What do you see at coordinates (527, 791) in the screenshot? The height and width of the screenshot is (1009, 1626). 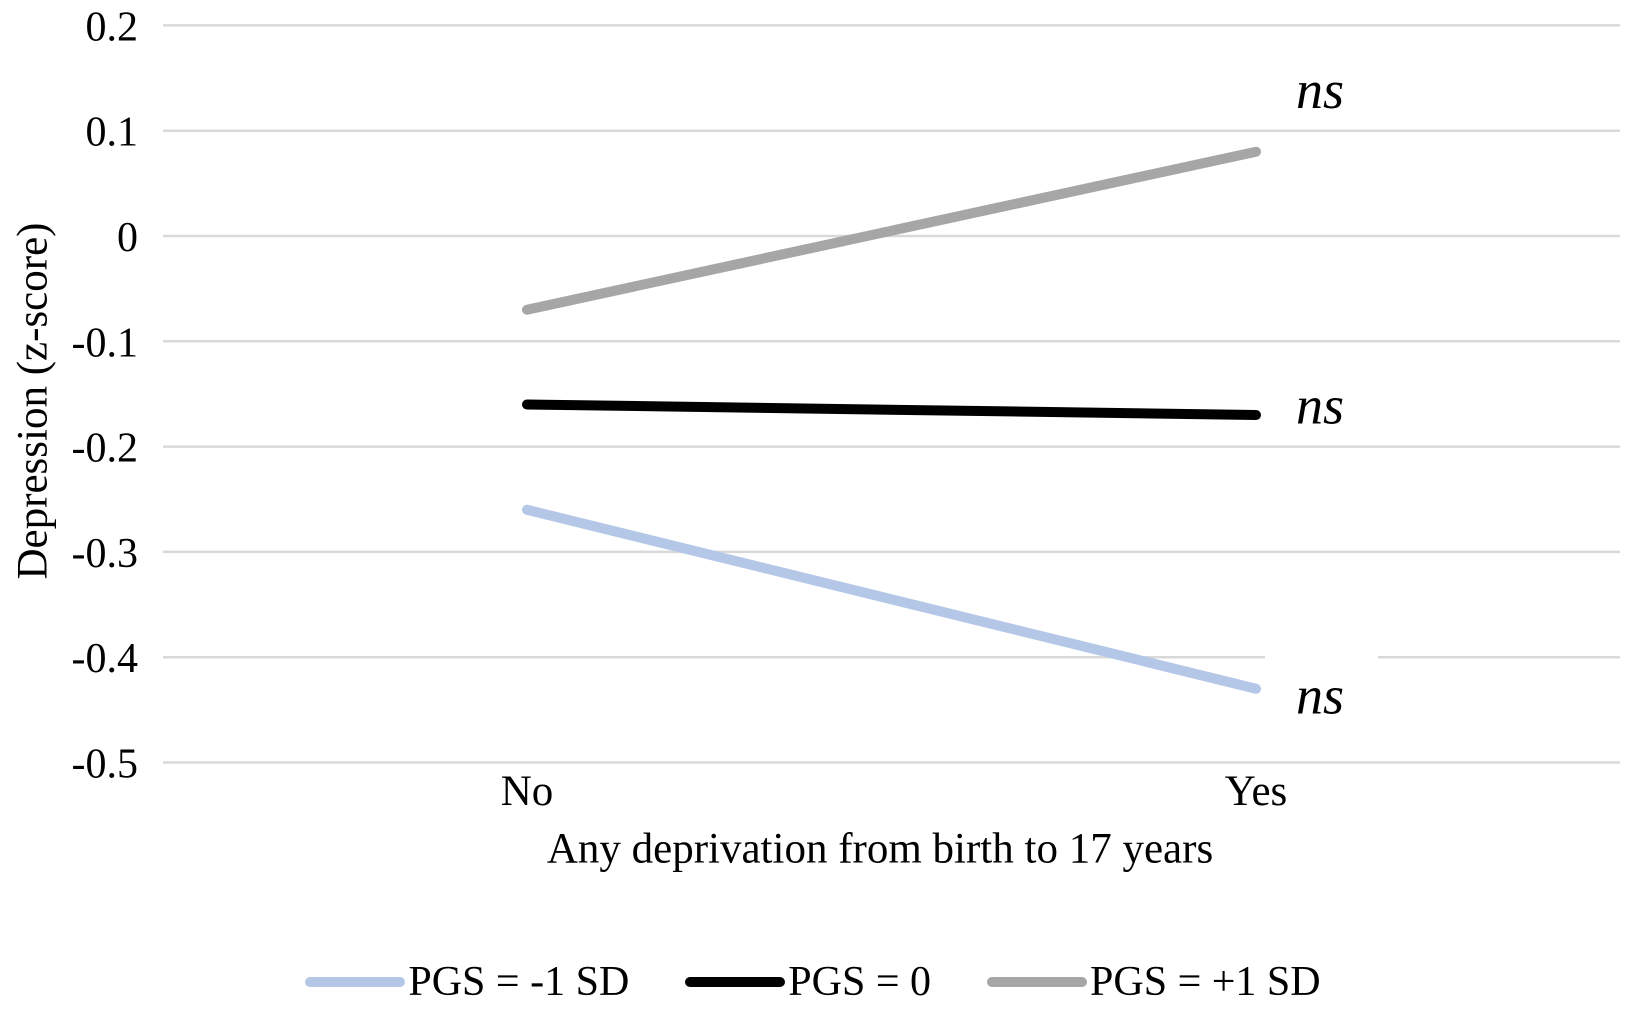 I see `x-tick-label: No` at bounding box center [527, 791].